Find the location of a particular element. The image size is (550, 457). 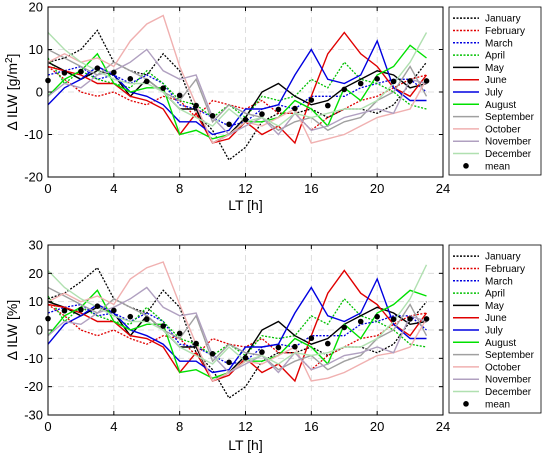

legend-marker is located at coordinates (466, 404).